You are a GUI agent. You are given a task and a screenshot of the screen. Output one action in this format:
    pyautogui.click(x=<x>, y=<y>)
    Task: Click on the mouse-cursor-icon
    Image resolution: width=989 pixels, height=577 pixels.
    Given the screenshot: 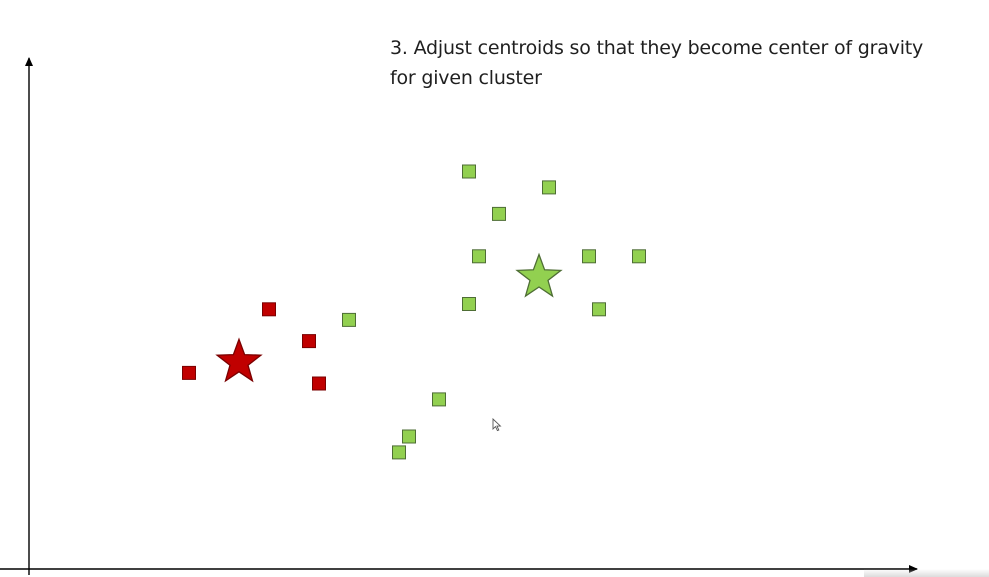 What is the action you would take?
    pyautogui.click(x=497, y=425)
    